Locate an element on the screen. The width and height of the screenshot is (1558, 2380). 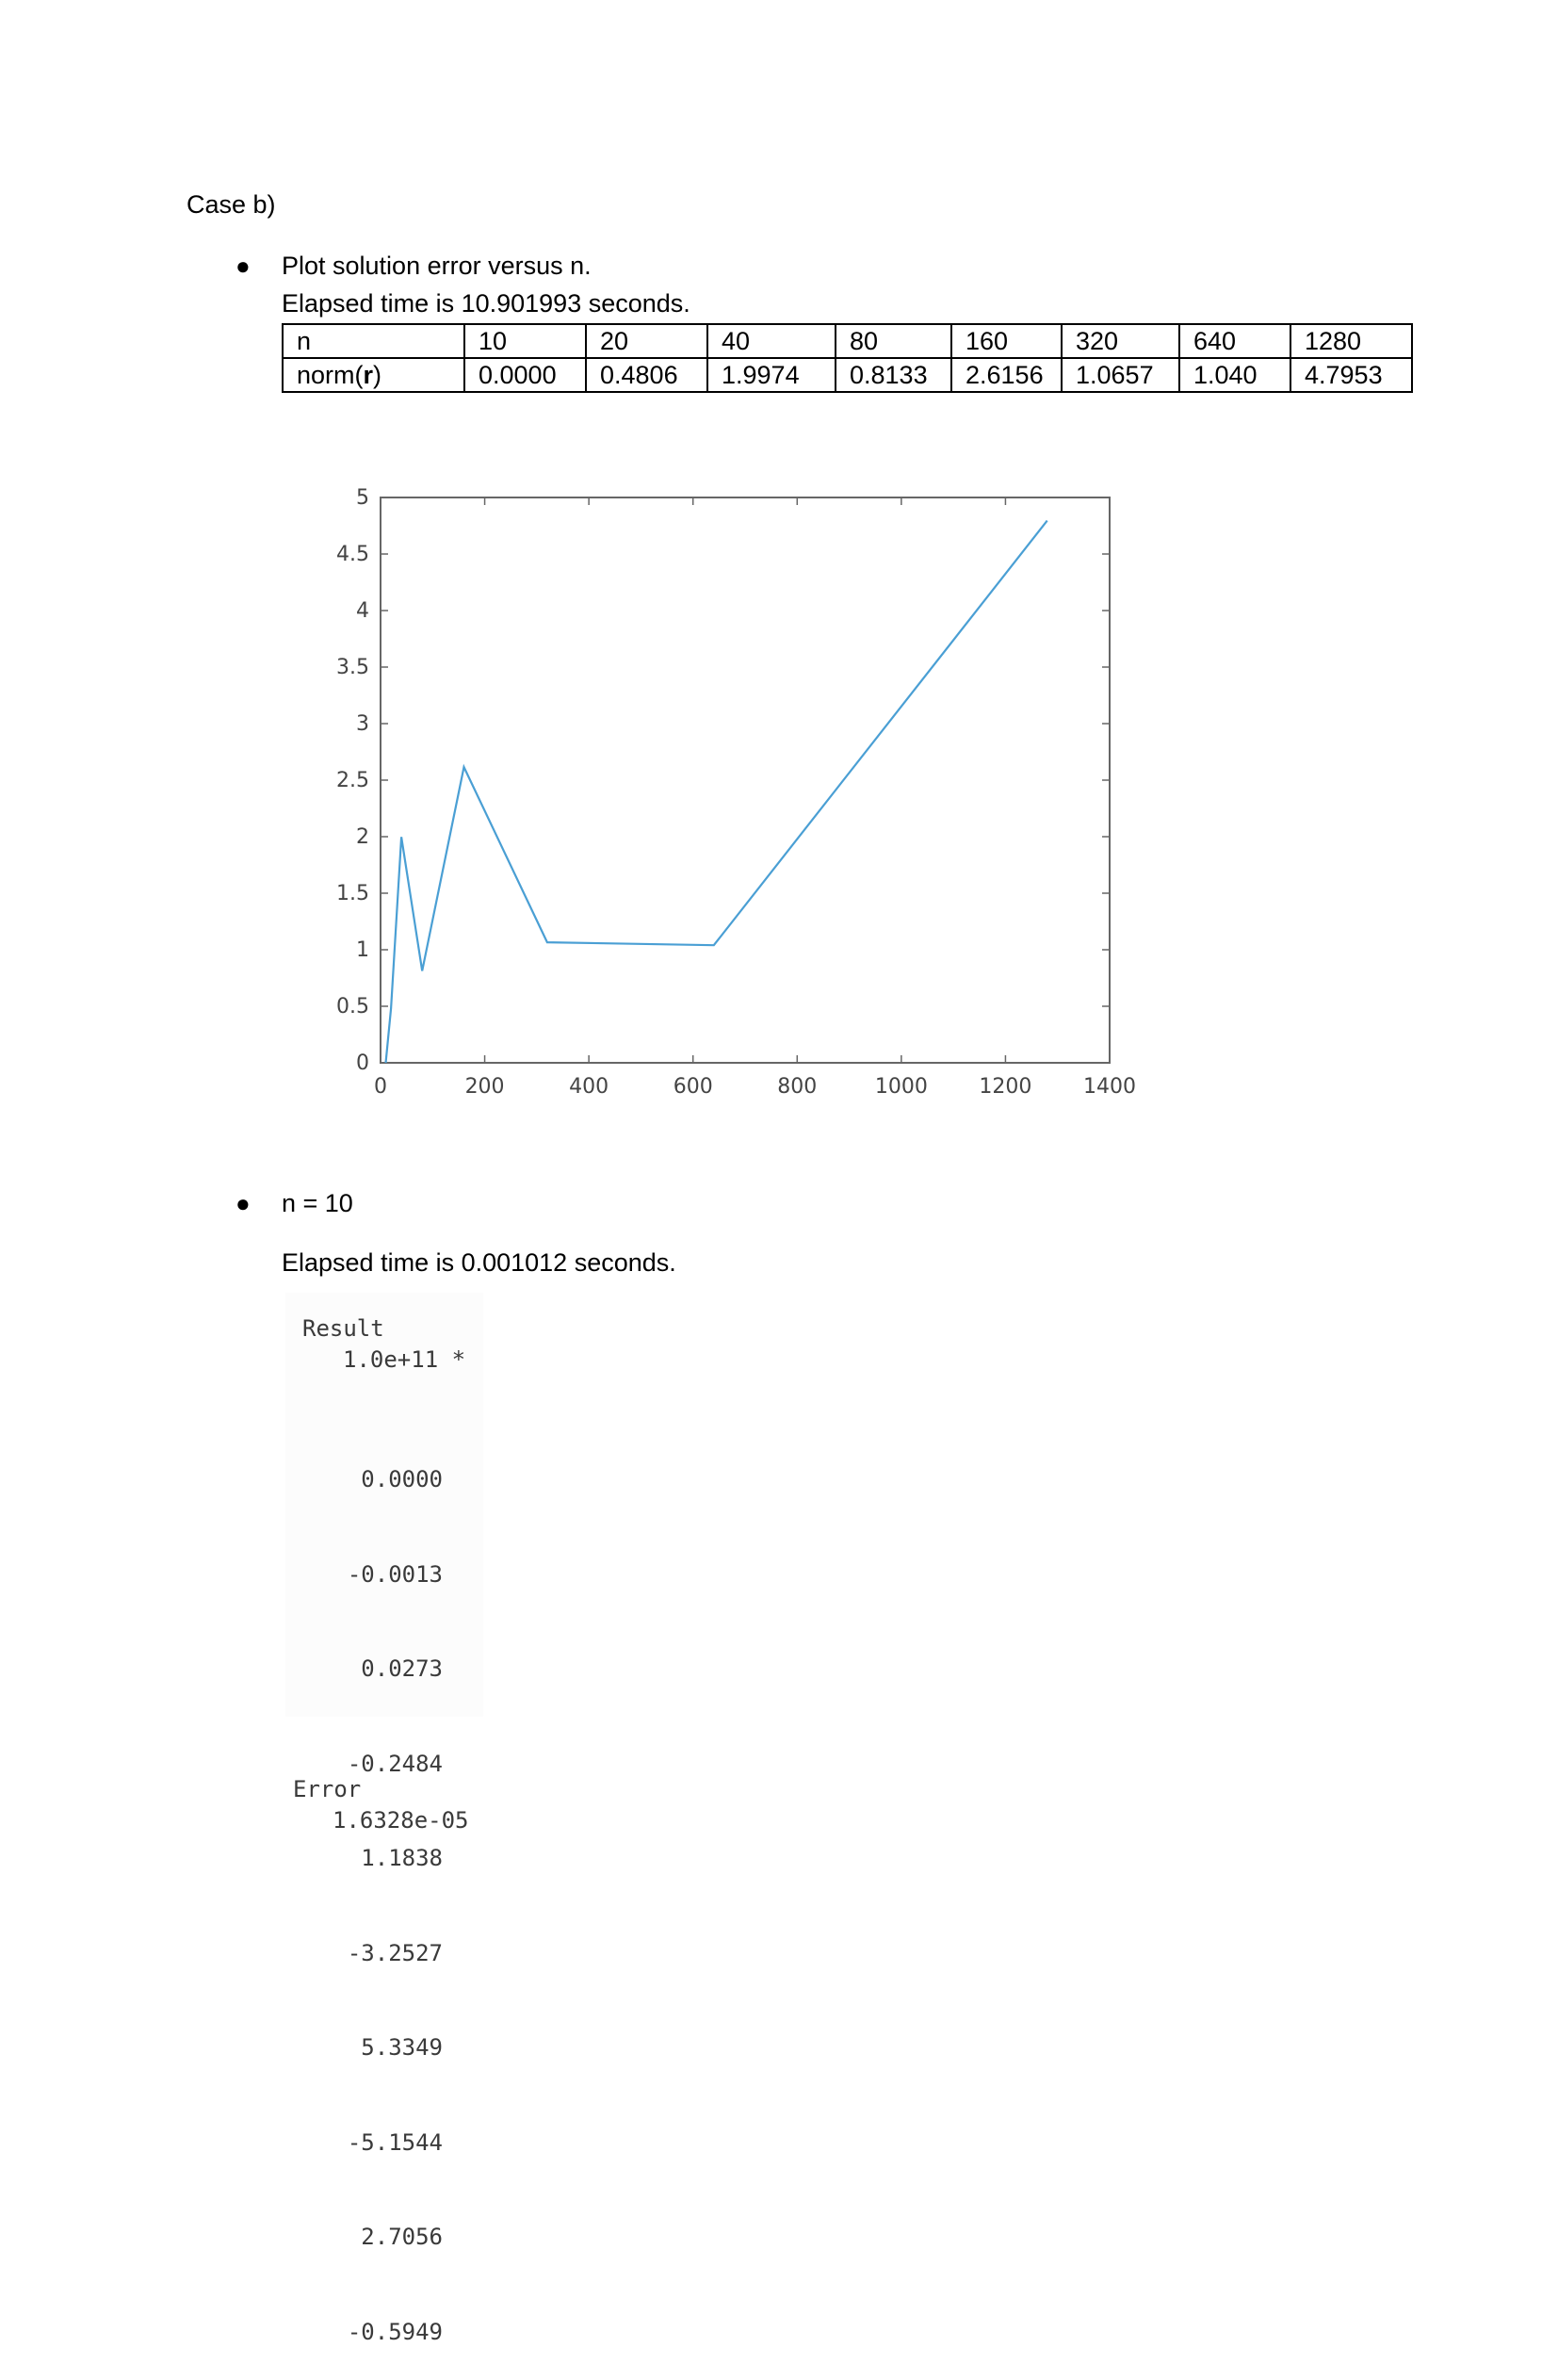
section1-bullet-text: Plot solution error versus n. is located at coordinates (437, 266).